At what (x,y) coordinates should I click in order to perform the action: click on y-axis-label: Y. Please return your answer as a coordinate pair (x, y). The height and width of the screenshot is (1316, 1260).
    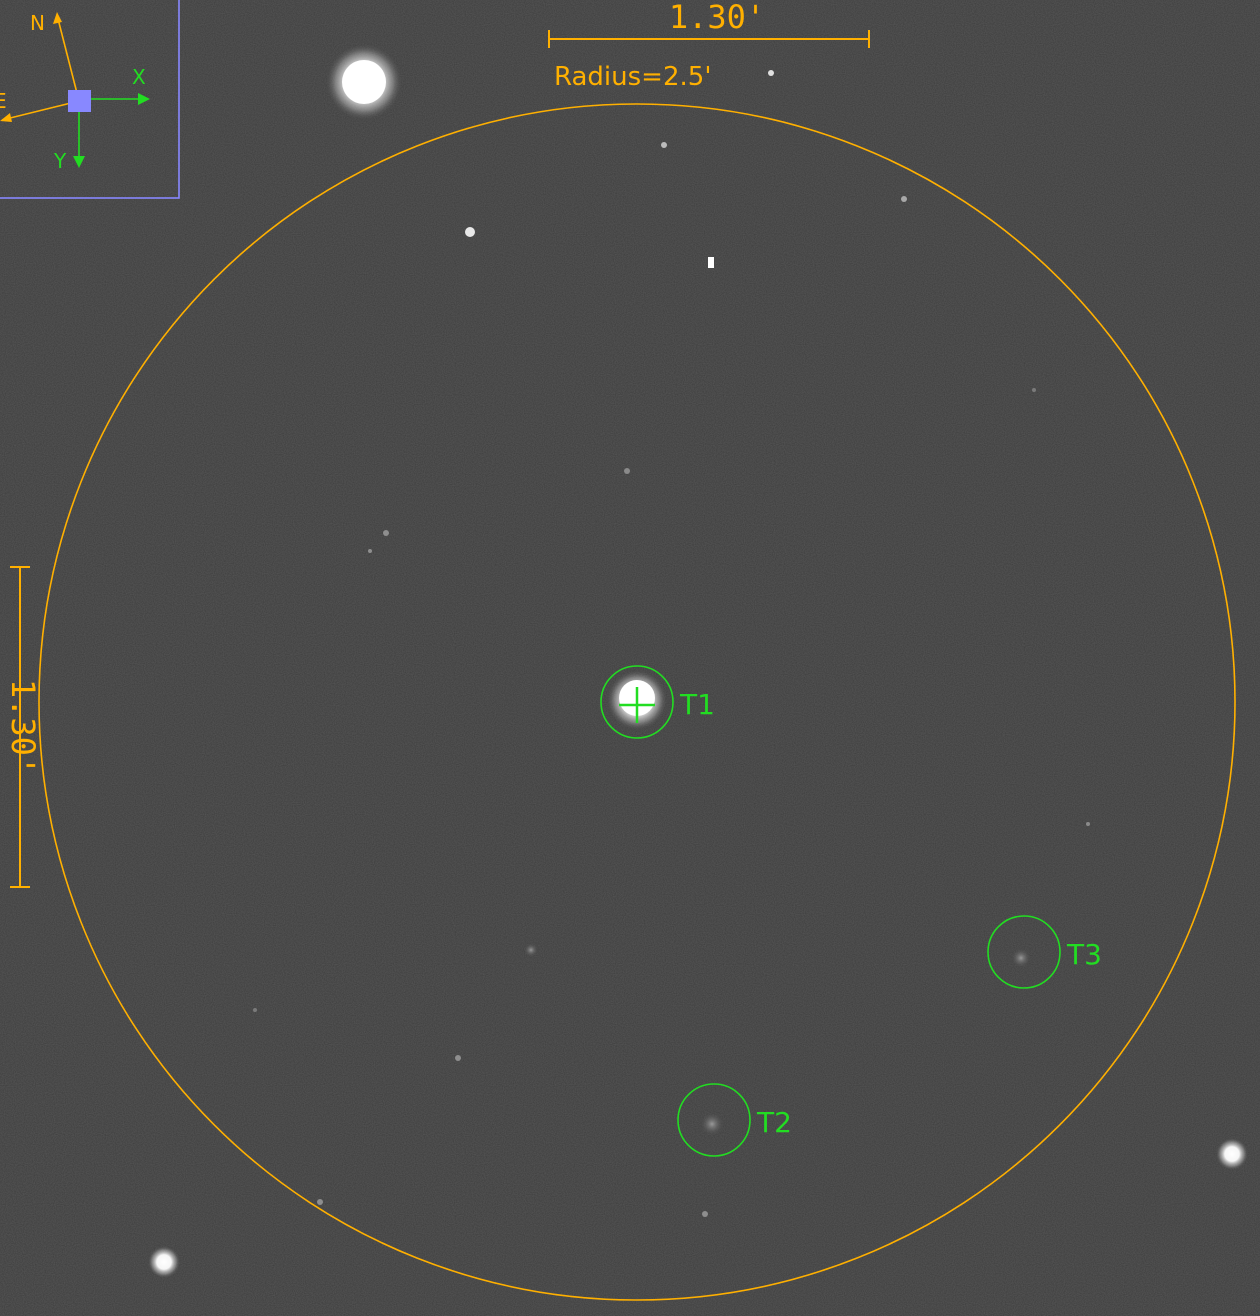
    Looking at the image, I should click on (60, 161).